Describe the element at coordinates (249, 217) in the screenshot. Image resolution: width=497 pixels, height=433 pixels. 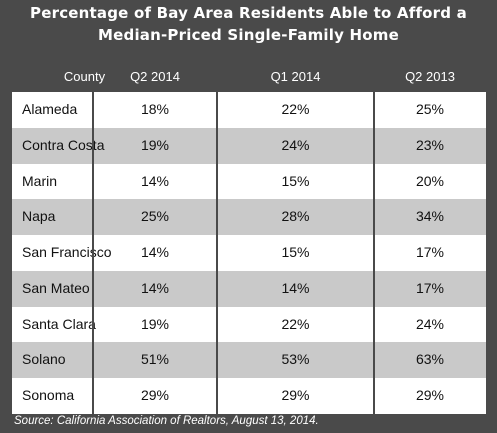
I see `table-row: Napa 25% 28% 34%` at that location.